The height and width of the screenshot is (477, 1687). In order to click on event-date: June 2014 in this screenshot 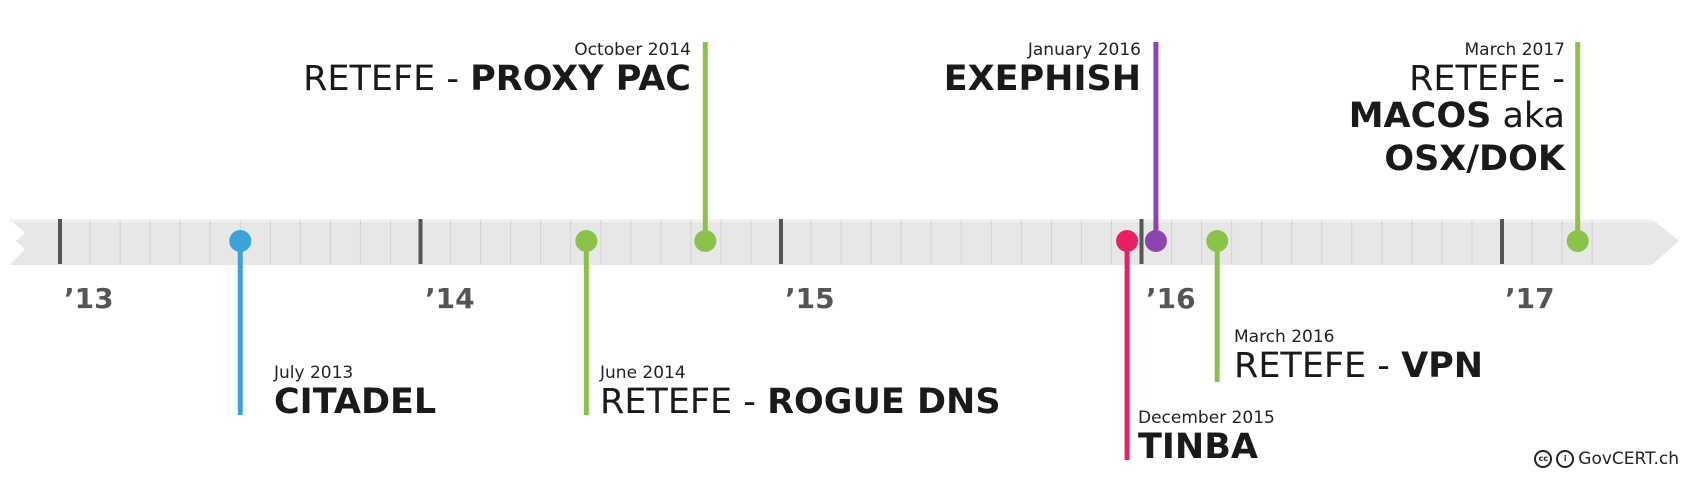, I will do `click(643, 373)`.